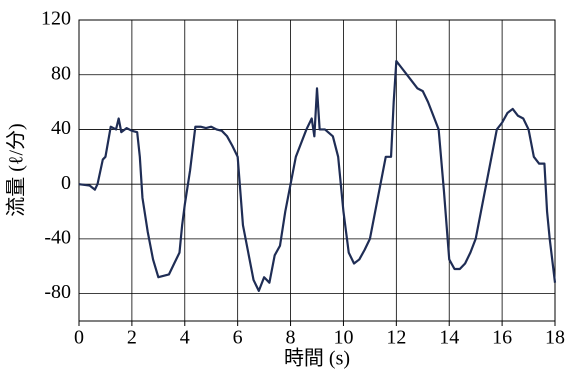  I want to click on y-tick-label: 0, so click(66, 183).